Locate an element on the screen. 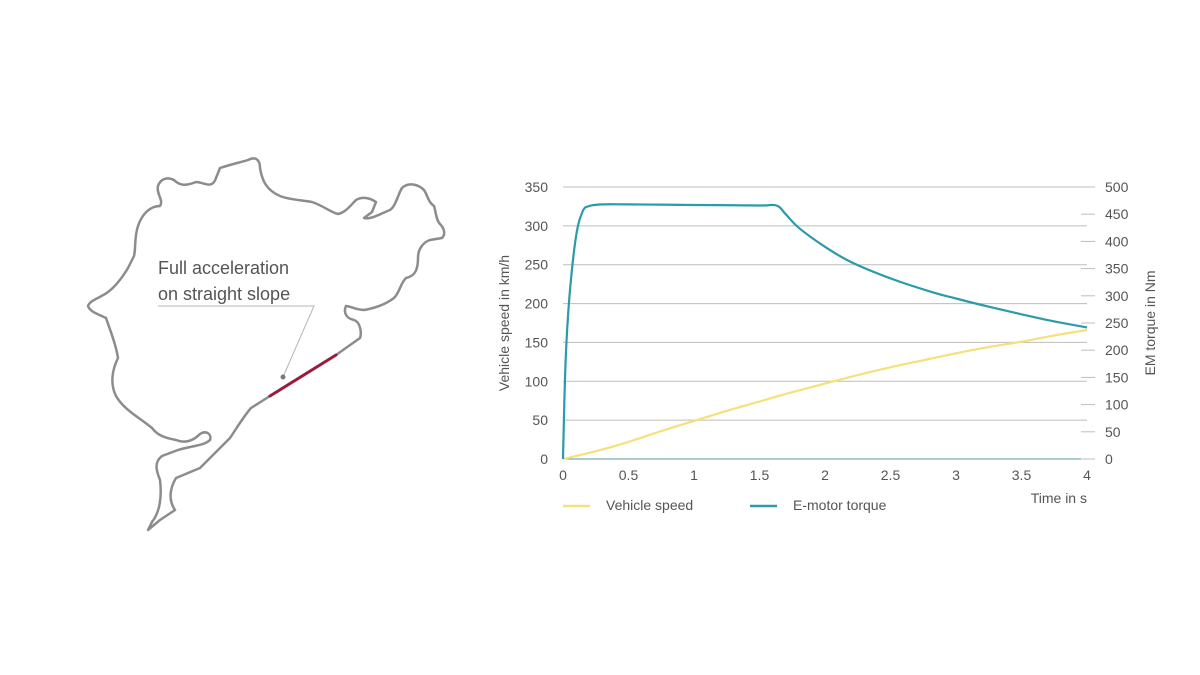 This screenshot has width=1200, height=675. x-tick-label: 3 is located at coordinates (956, 475).